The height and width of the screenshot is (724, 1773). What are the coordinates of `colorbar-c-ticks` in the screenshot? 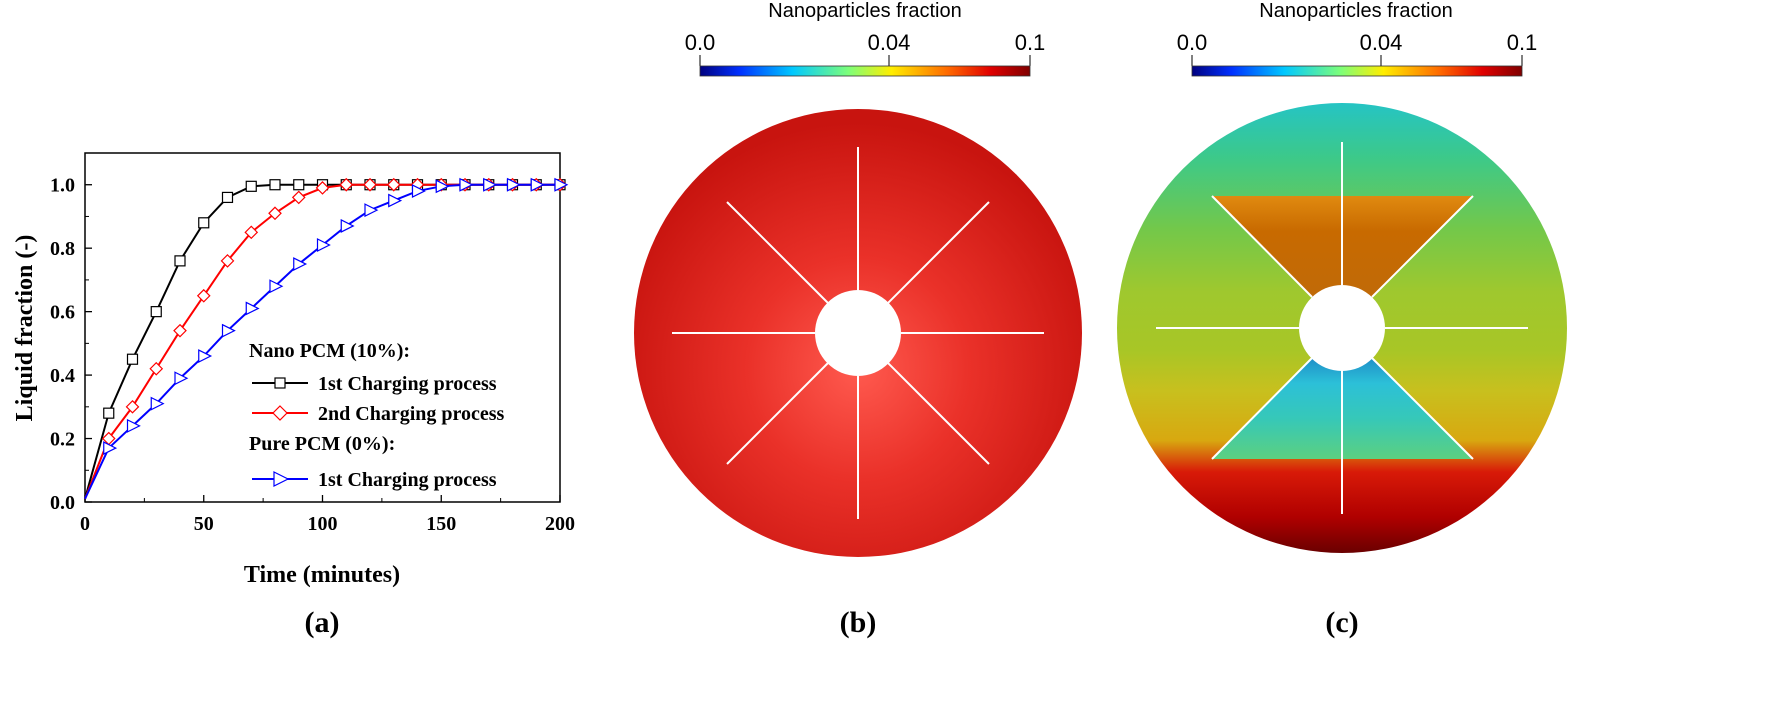 It's located at (1357, 60).